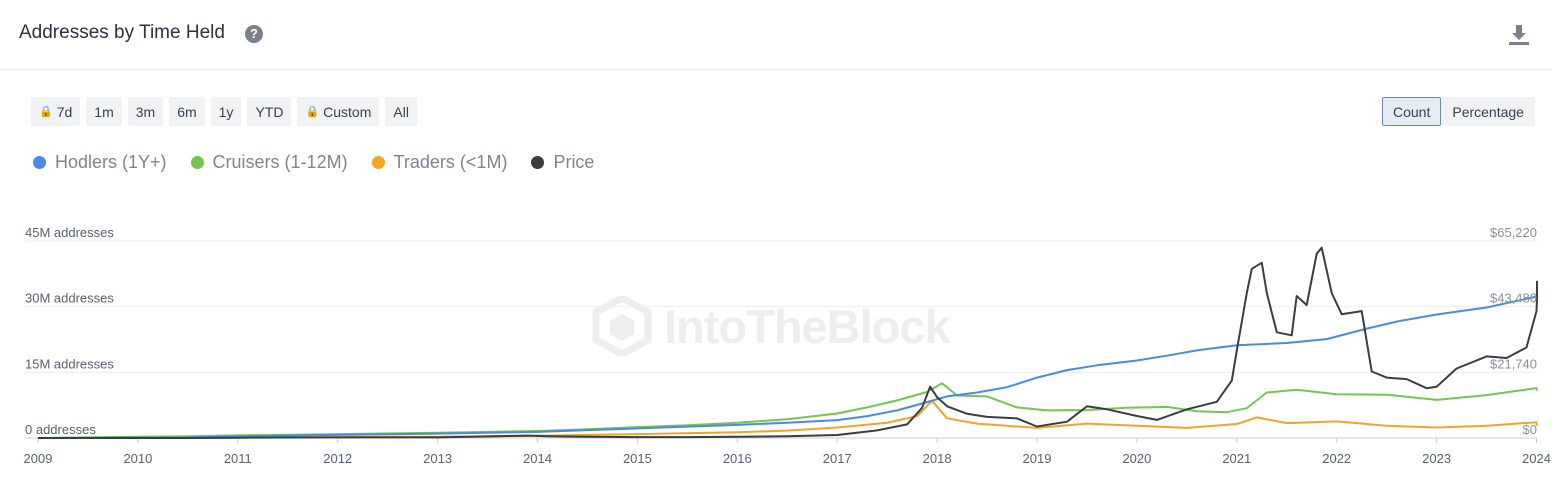 The height and width of the screenshot is (478, 1552). I want to click on x-tick-label: 2022, so click(1336, 458).